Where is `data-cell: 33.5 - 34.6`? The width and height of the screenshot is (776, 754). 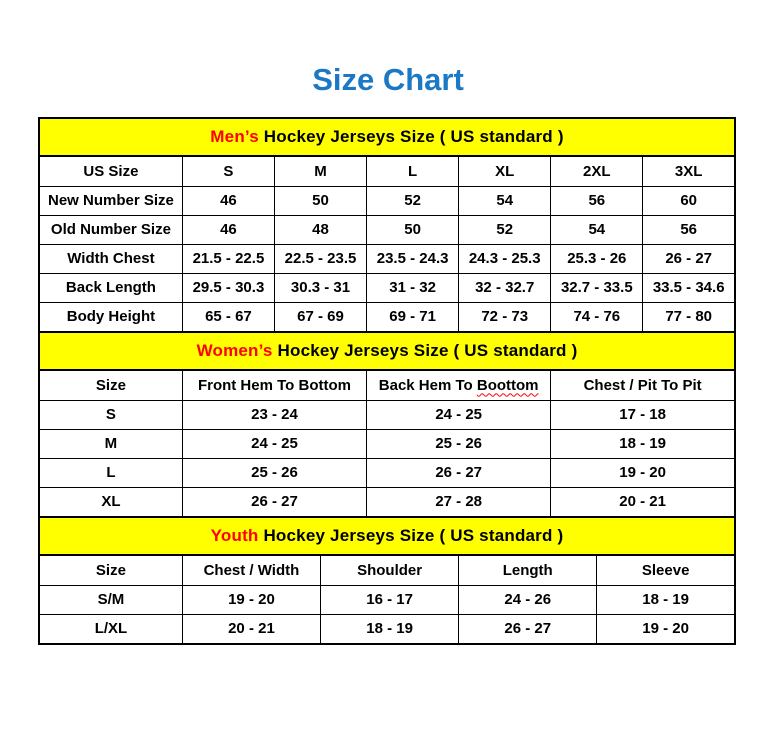 data-cell: 33.5 - 34.6 is located at coordinates (689, 287).